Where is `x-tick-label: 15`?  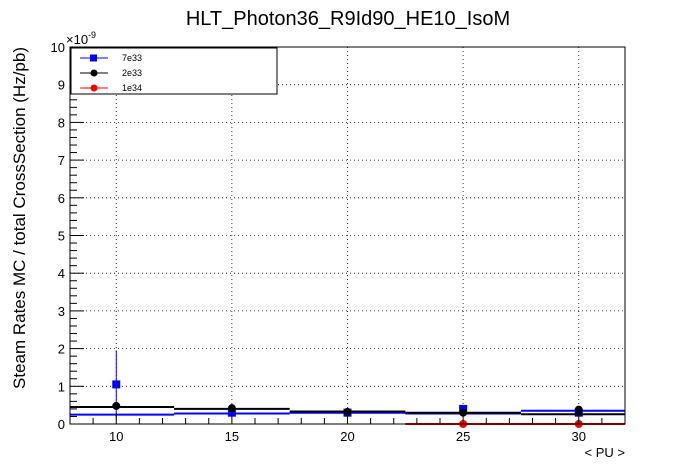
x-tick-label: 15 is located at coordinates (232, 436).